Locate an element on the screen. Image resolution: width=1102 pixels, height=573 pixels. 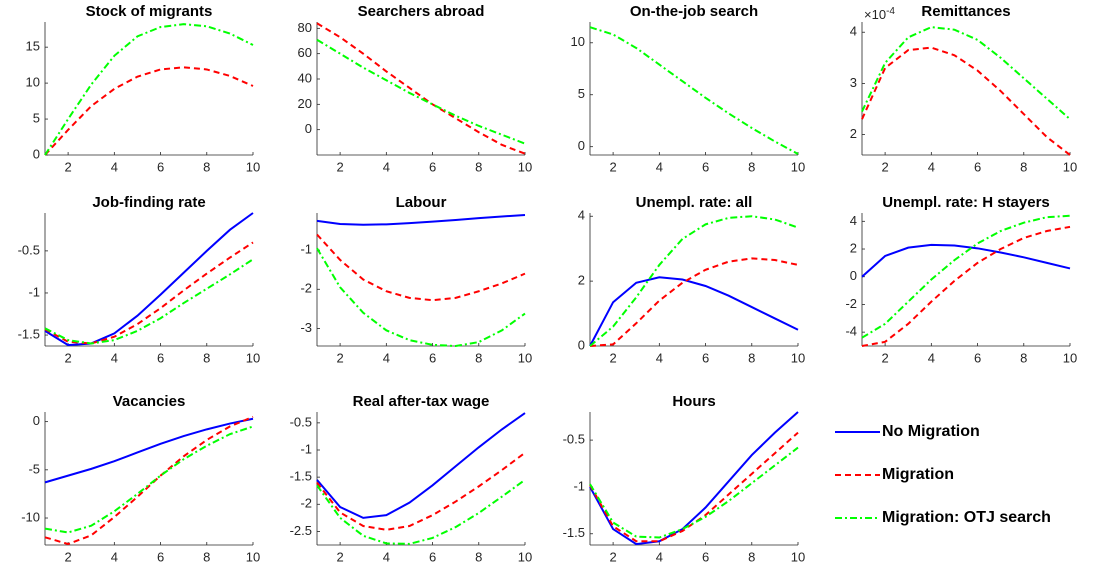
chart-title: Unempl. rate: H stayers is located at coordinates (966, 202).